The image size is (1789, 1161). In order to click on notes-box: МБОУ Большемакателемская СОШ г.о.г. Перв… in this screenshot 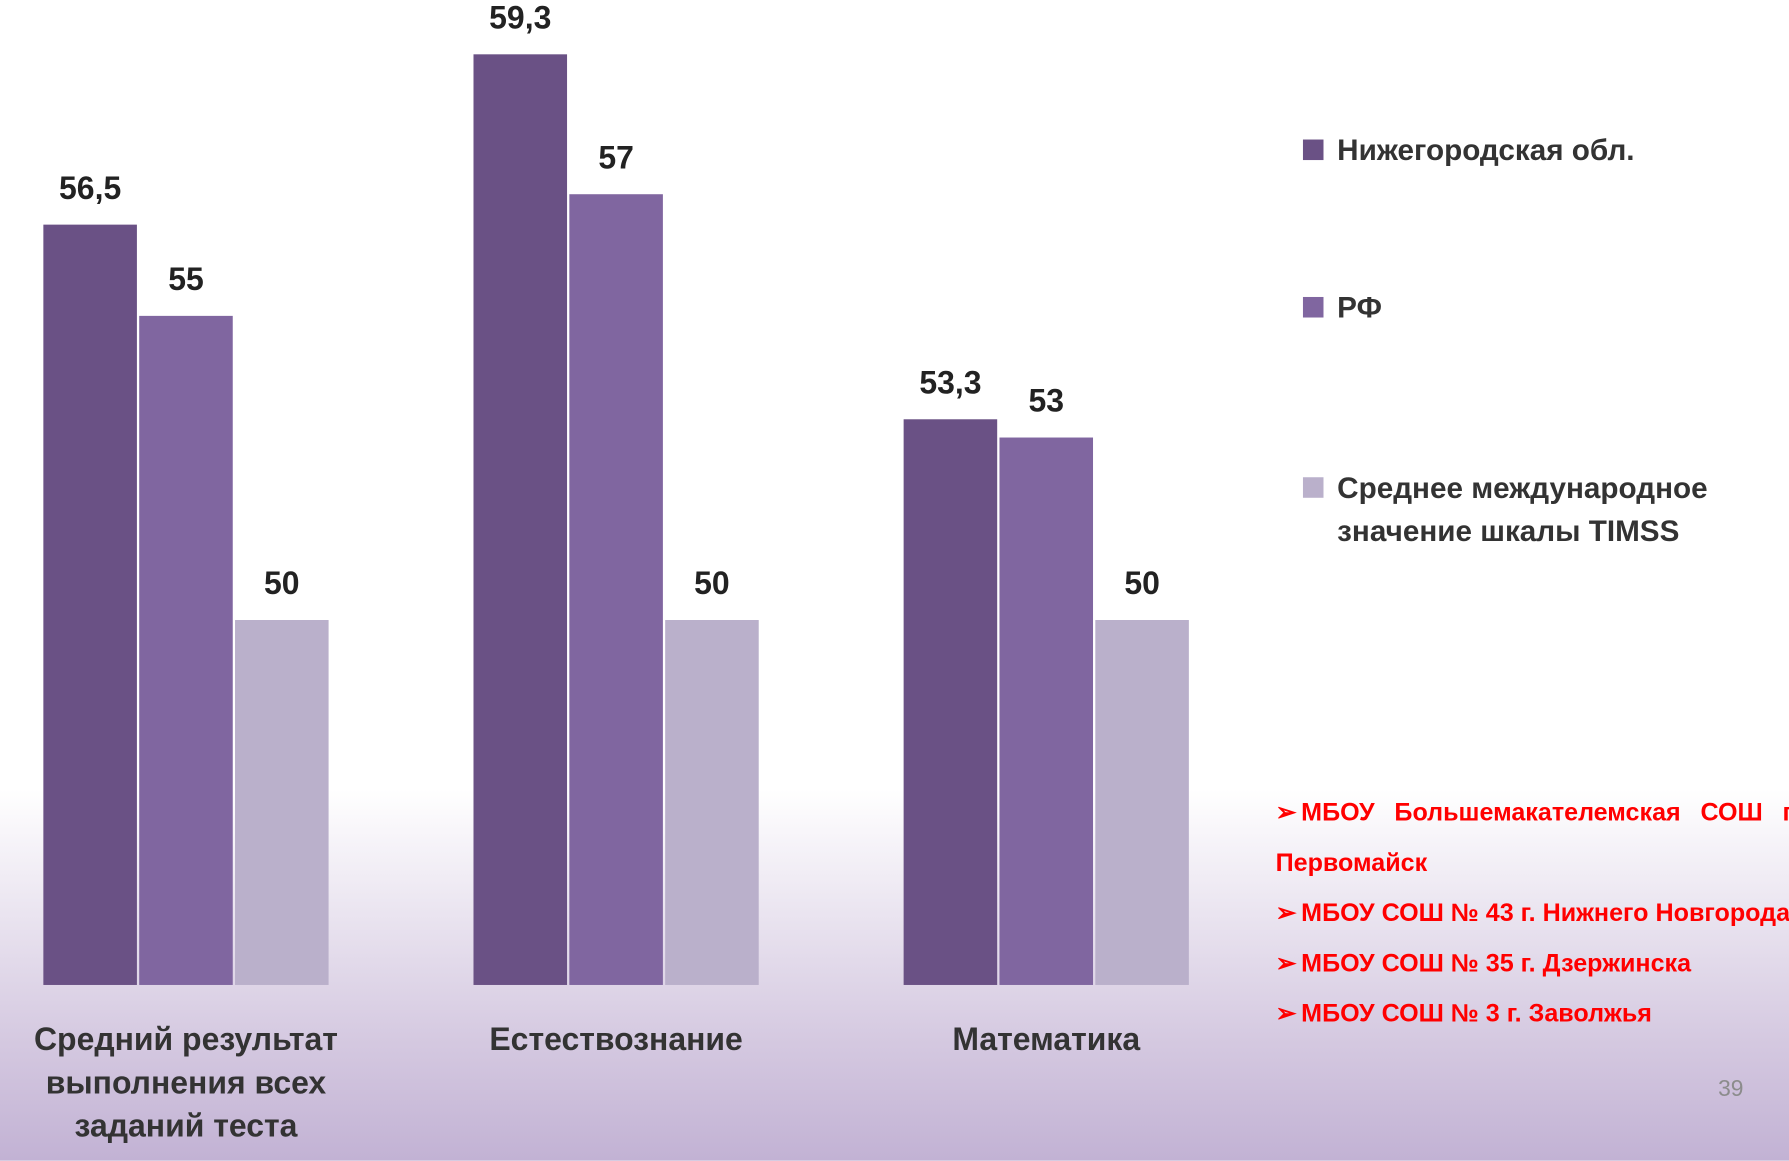, I will do `click(1532, 925)`.